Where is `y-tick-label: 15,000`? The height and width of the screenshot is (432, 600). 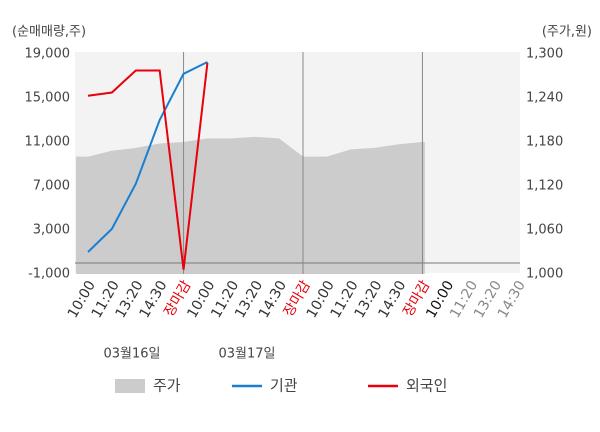
y-tick-label: 15,000 is located at coordinates (48, 98).